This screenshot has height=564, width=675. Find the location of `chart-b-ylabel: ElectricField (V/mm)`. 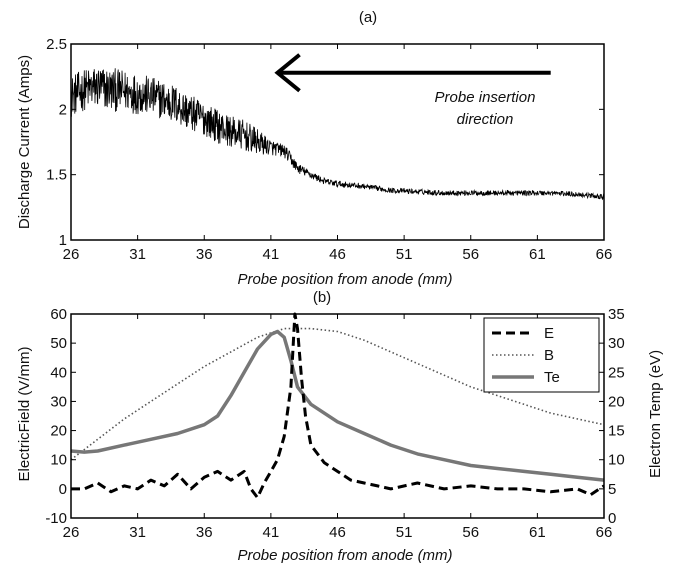

chart-b-ylabel: ElectricField (V/mm) is located at coordinates (24, 413).